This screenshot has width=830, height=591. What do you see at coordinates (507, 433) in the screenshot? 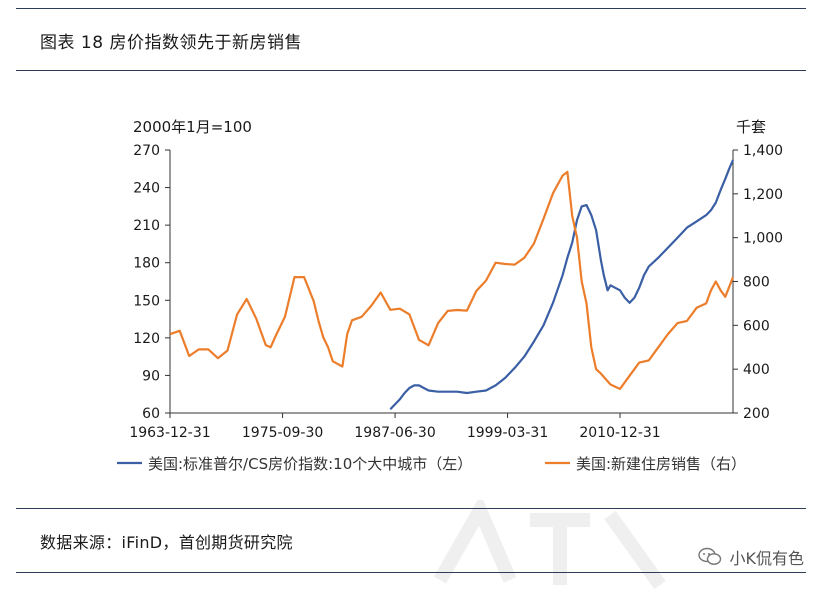
I see `x-tick-label: 1999-03-31` at bounding box center [507, 433].